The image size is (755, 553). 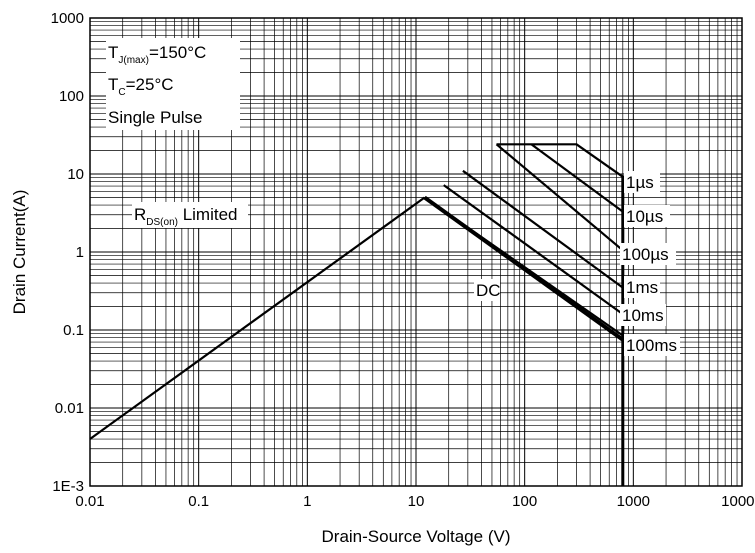 I want to click on tj-rest: =150°C, so click(x=177, y=52).